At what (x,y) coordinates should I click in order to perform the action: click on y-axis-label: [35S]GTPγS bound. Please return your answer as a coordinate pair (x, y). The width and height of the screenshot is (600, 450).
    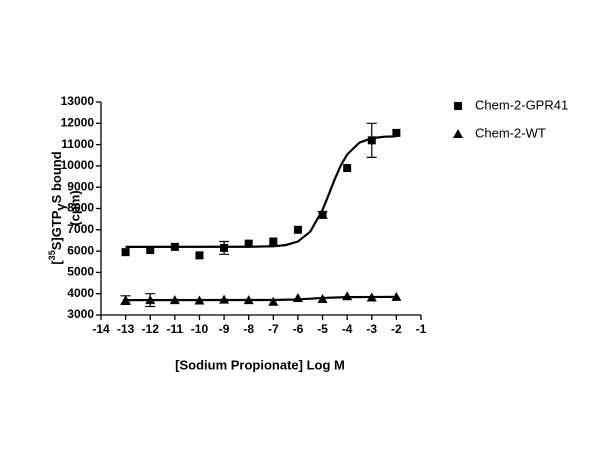
    Looking at the image, I should click on (57, 207).